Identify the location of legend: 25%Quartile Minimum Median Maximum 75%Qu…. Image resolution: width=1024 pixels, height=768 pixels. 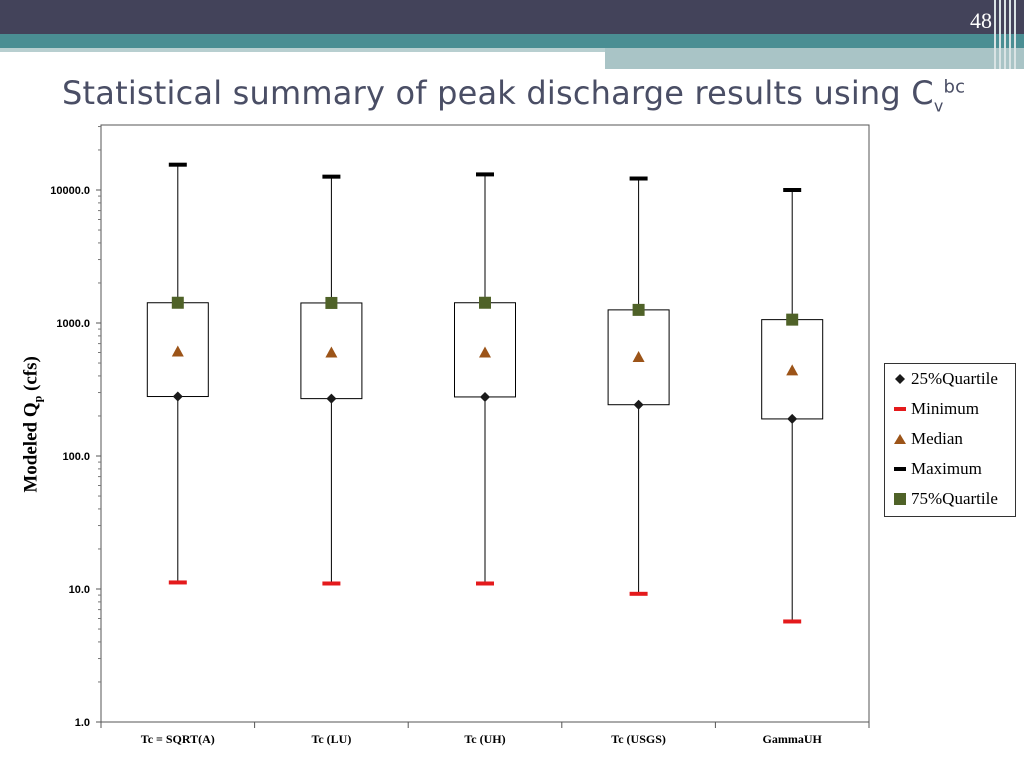
(950, 440).